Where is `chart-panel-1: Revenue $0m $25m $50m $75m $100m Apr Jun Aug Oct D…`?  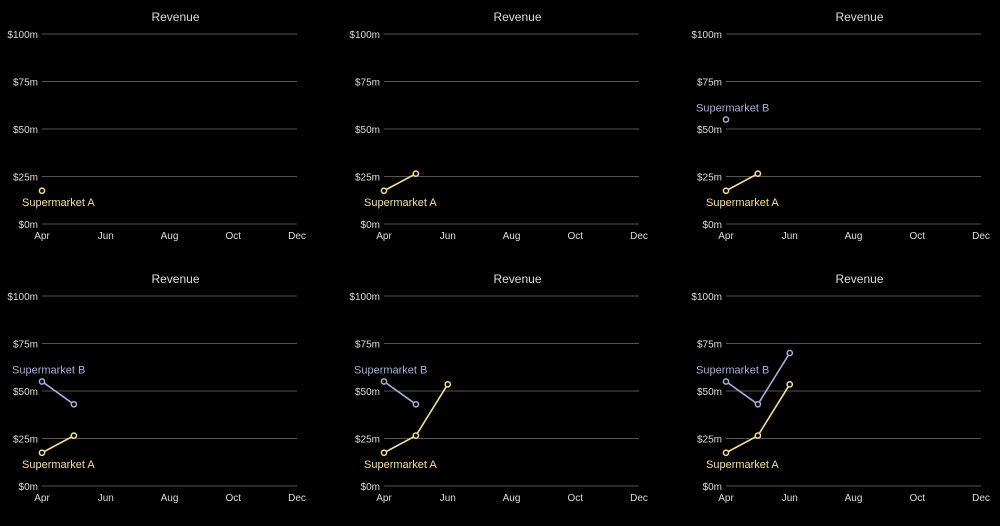 chart-panel-1: Revenue $0m $25m $50m $75m $100m Apr Jun Aug Oct D… is located at coordinates (156, 126).